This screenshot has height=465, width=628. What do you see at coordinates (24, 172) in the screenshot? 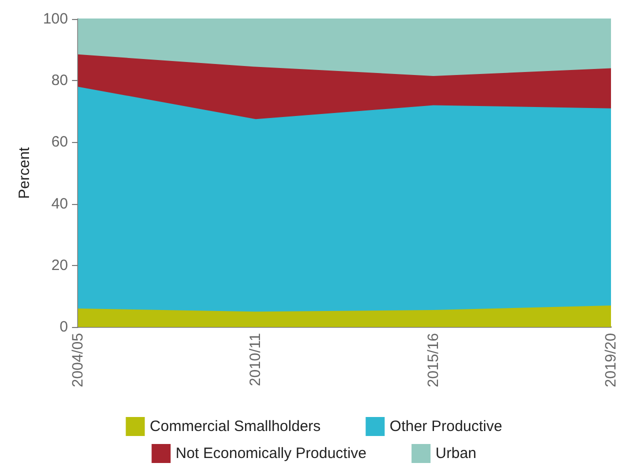
I see `y-axis-title: Percent` at bounding box center [24, 172].